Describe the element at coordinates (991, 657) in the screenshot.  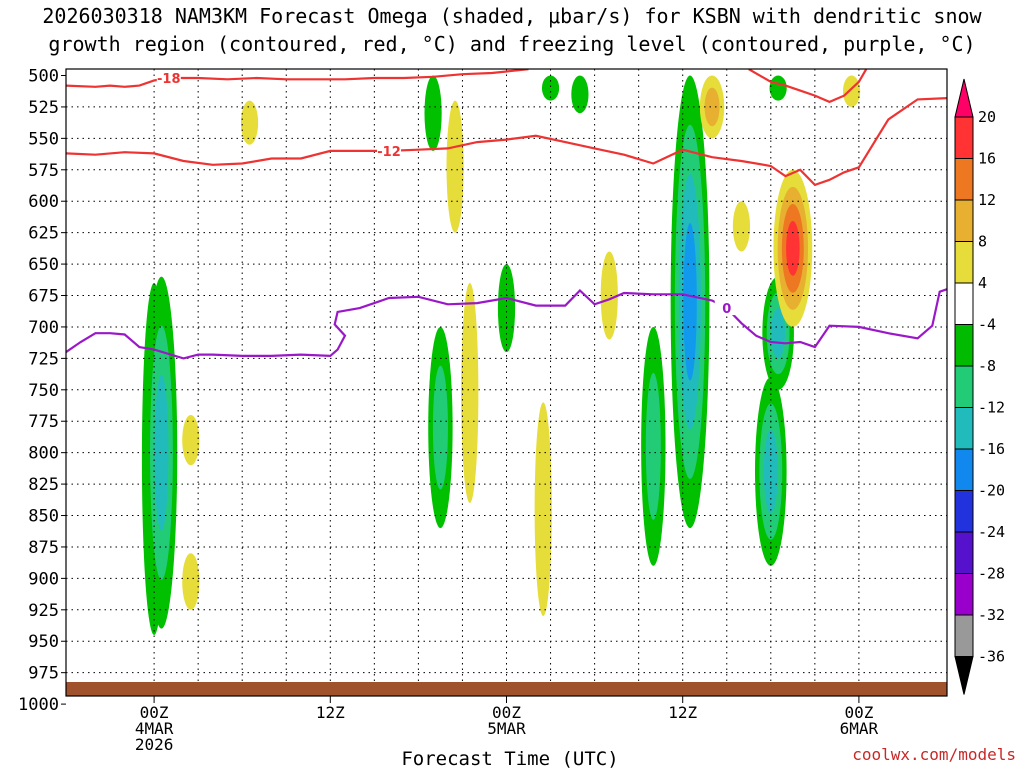
I see `colorbar-label: -36` at that location.